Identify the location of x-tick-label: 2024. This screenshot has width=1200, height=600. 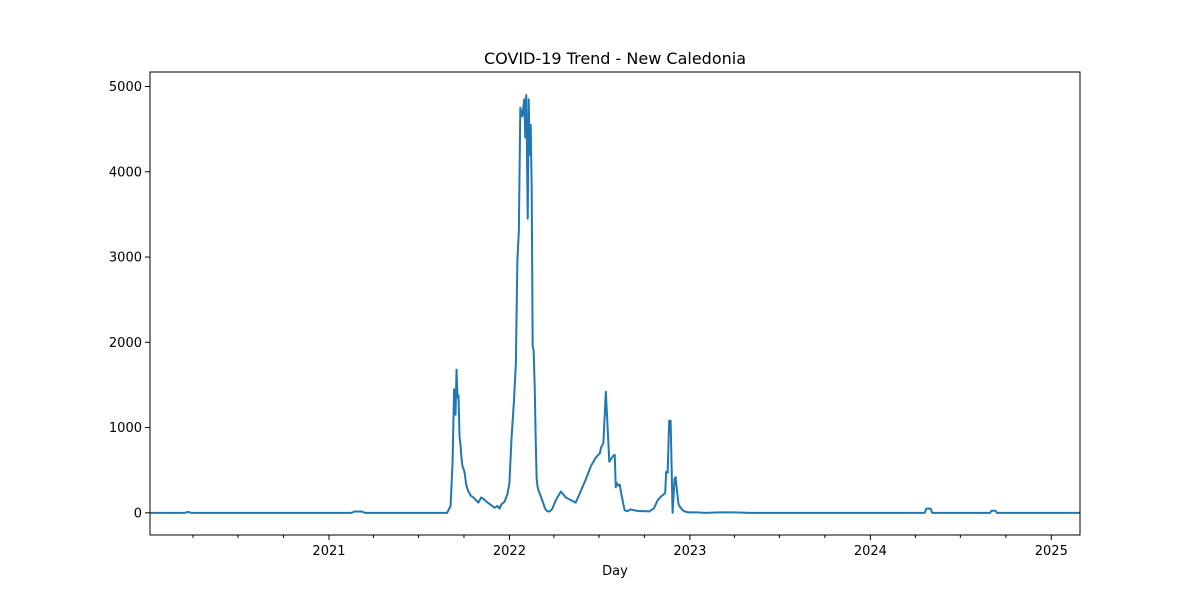
(870, 551).